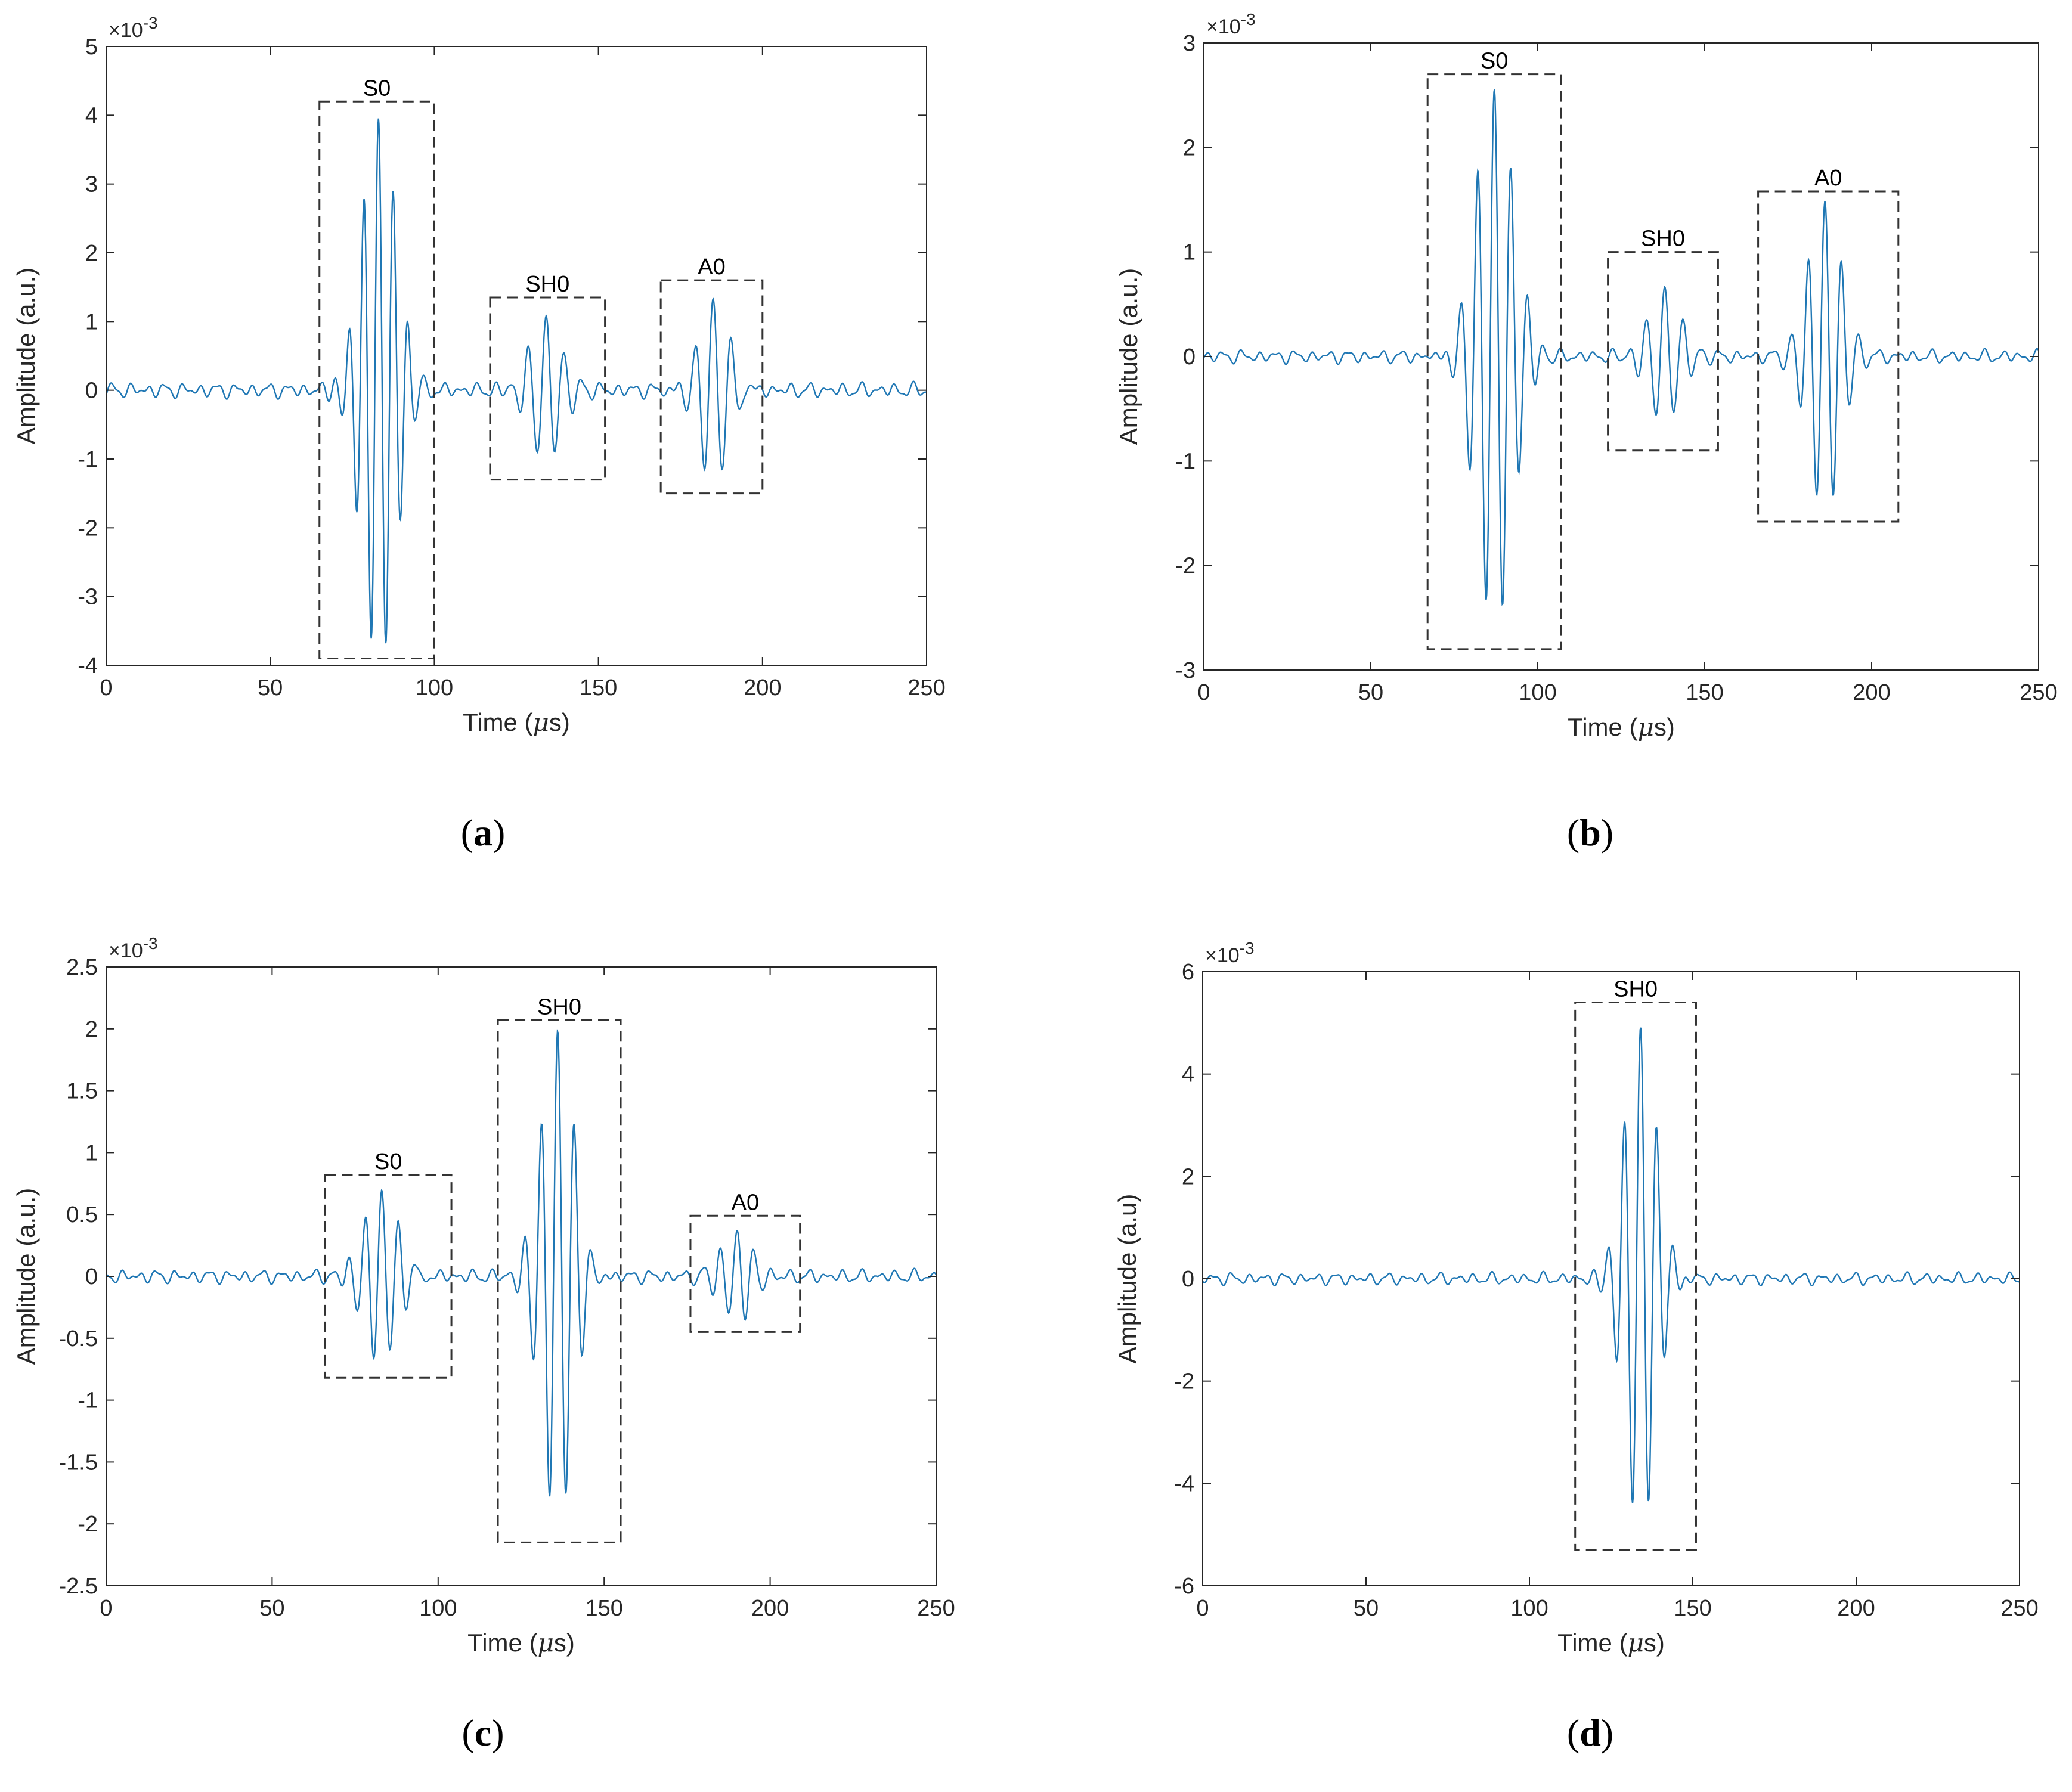  I want to click on y-tick-label: 2.5, so click(82, 968).